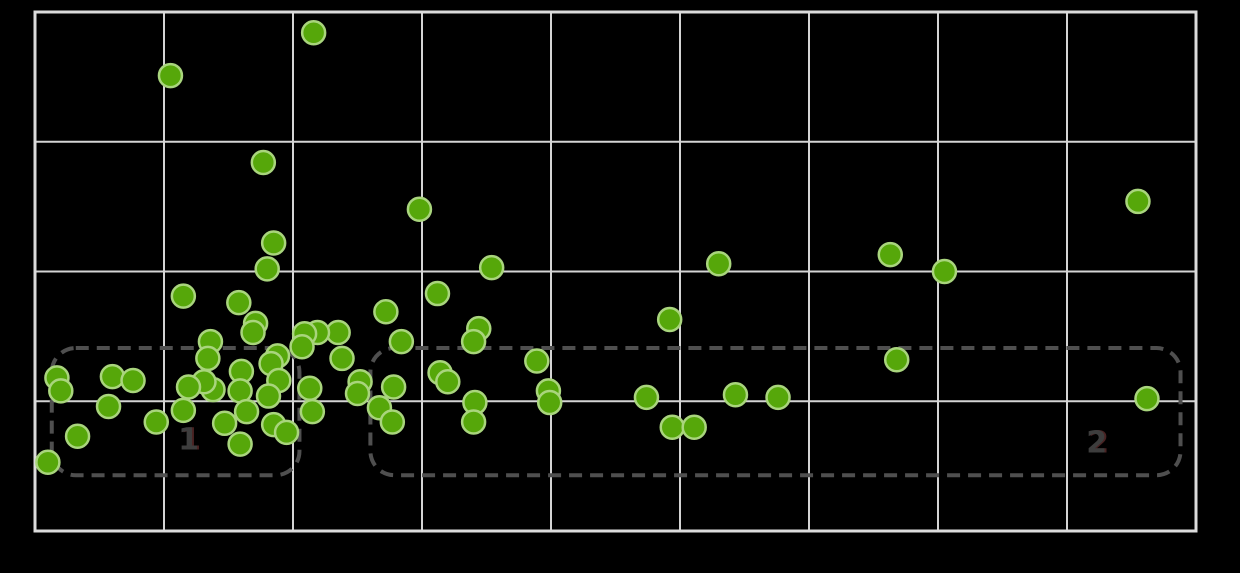 The width and height of the screenshot is (1240, 573). I want to click on group-2-label-shadow: 2, so click(1098, 442).